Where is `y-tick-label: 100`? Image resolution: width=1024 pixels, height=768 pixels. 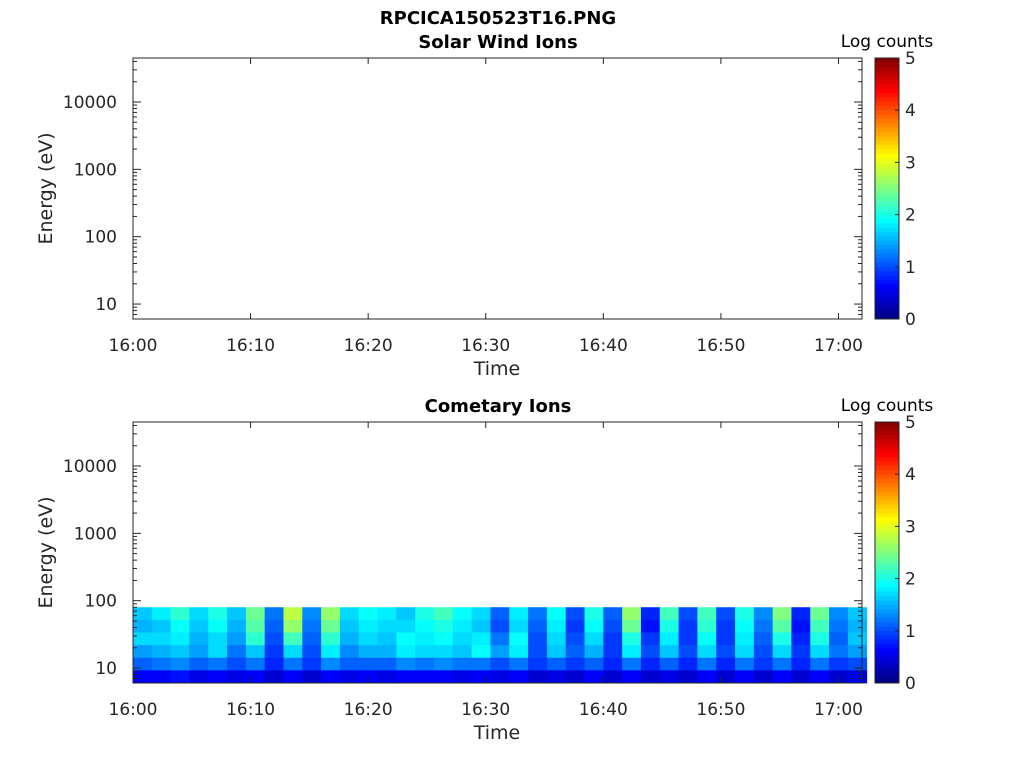 y-tick-label: 100 is located at coordinates (101, 238).